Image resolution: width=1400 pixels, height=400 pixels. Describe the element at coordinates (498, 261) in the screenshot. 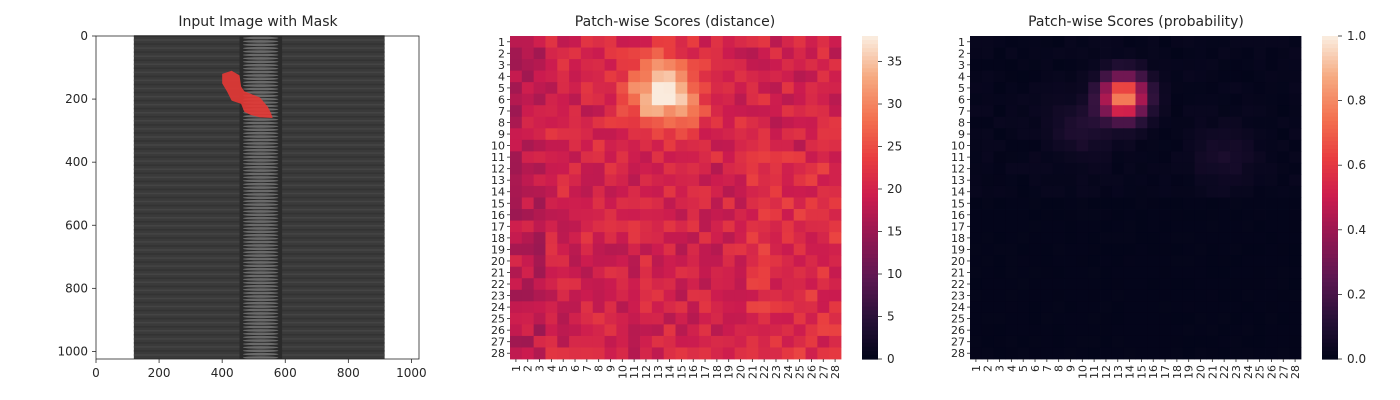

I see `row-tick-label: 20` at that location.